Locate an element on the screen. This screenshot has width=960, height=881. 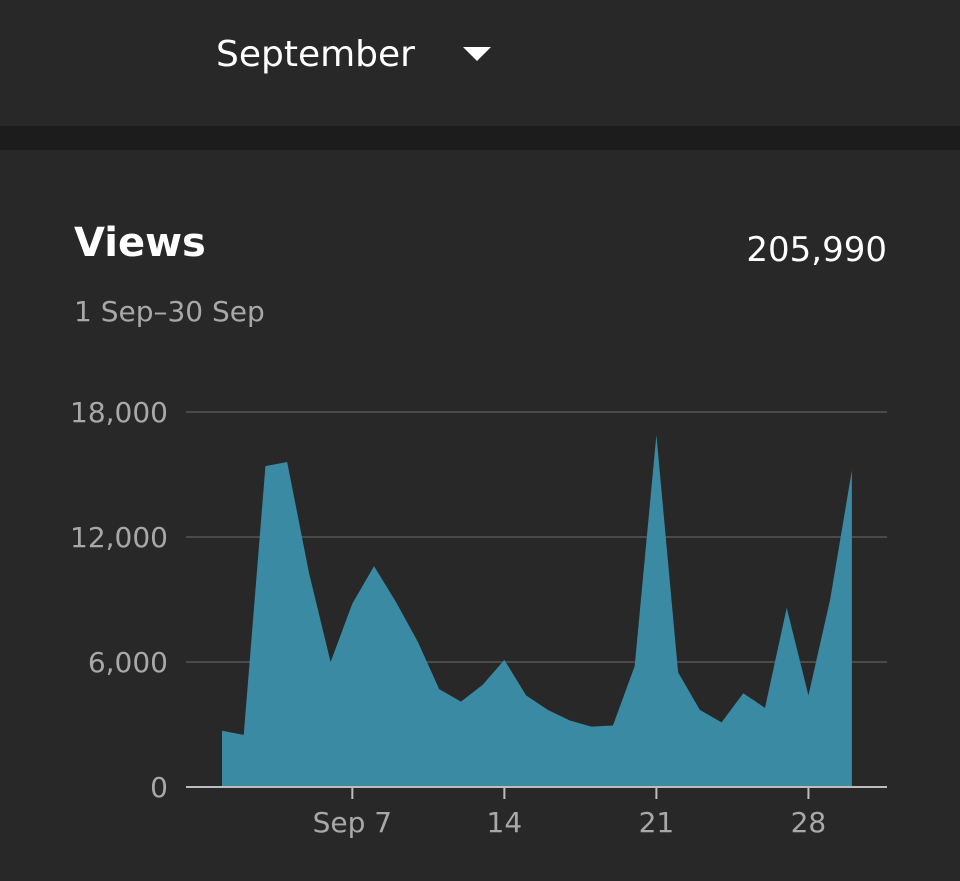
month-dropdown: September is located at coordinates (353, 54).